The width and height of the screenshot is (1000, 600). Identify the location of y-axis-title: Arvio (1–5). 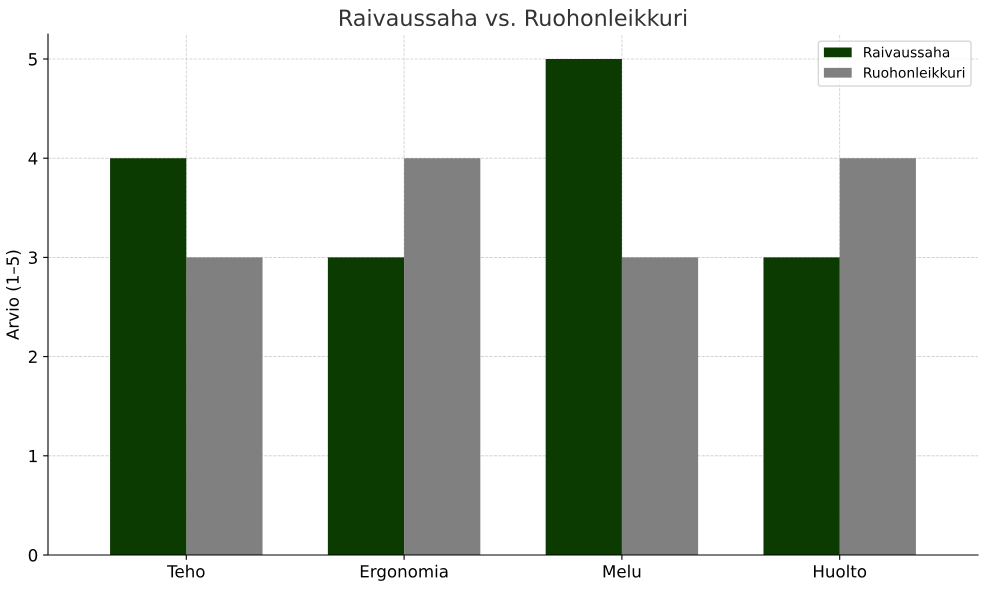
(13, 295).